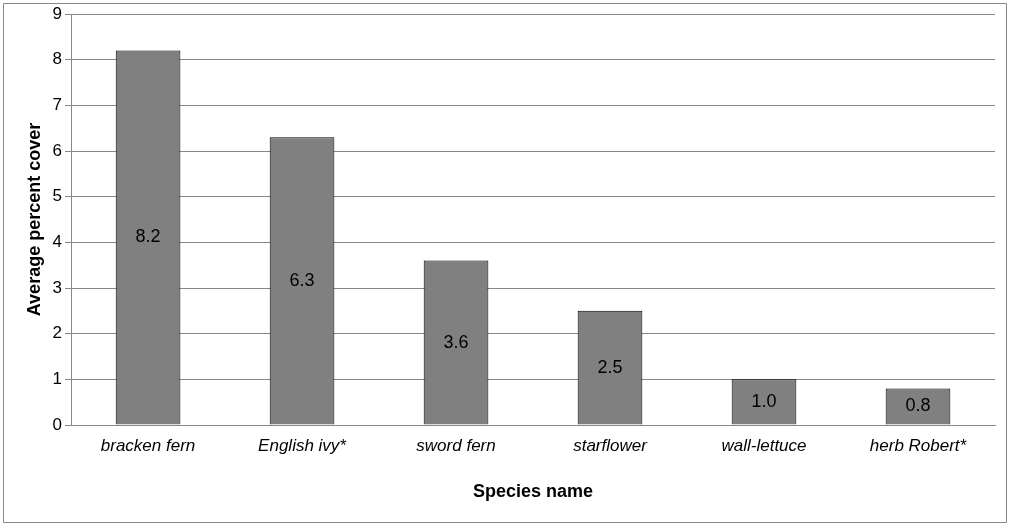 The image size is (1011, 527). I want to click on x-tick-label: herb Robert*, so click(918, 445).